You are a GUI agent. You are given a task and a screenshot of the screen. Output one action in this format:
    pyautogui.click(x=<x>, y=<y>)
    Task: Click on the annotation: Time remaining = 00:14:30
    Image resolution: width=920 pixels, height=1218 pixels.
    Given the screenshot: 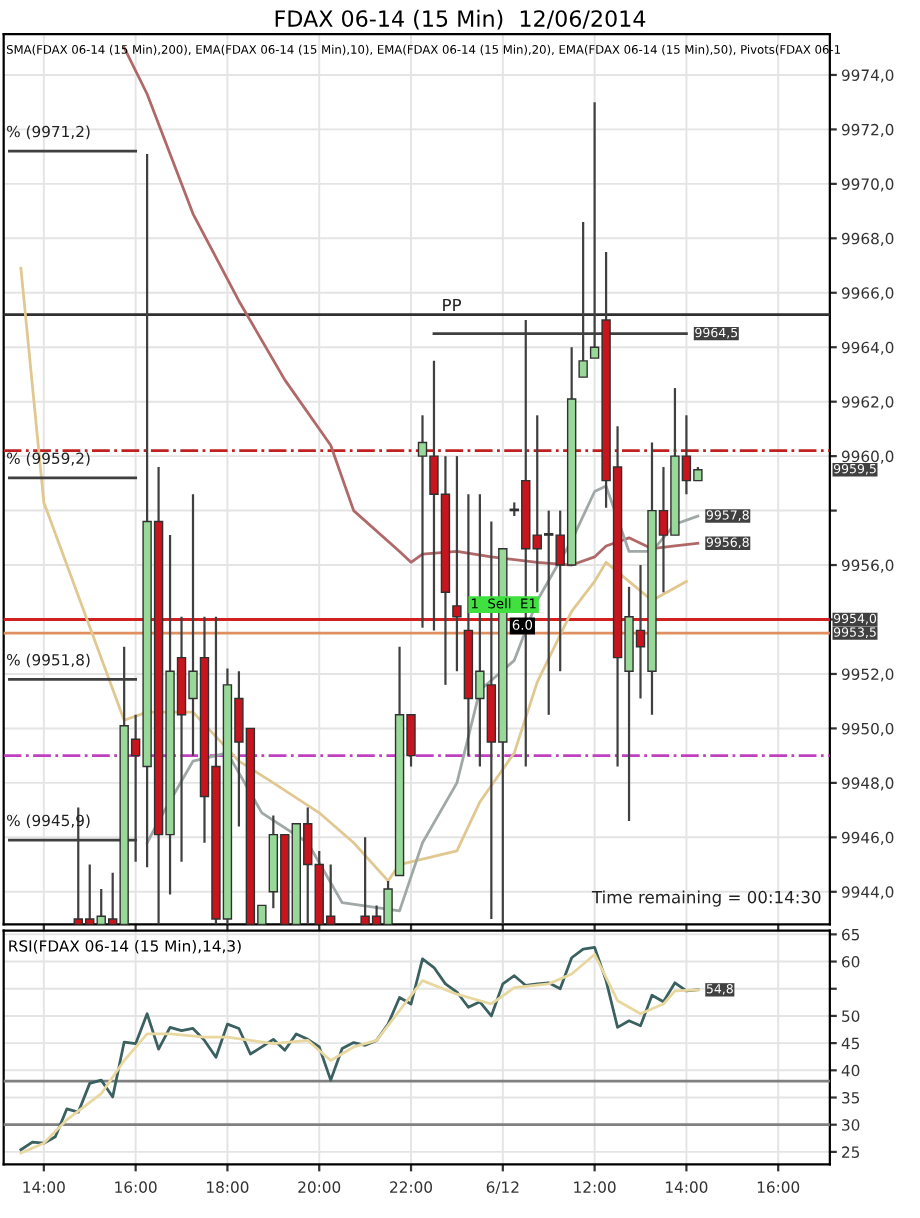 What is the action you would take?
    pyautogui.click(x=706, y=898)
    